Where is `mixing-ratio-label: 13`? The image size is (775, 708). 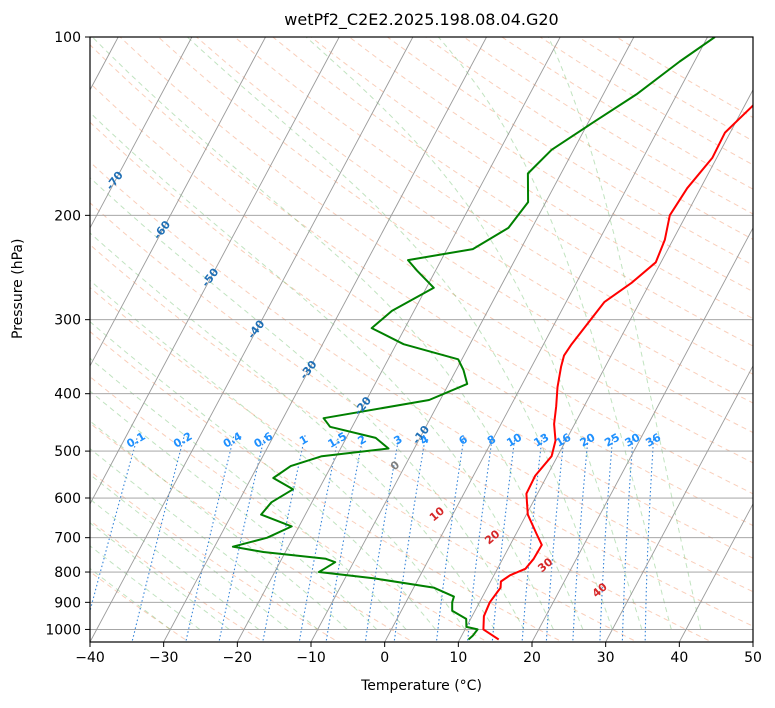
mixing-ratio-label: 13 is located at coordinates (542, 440).